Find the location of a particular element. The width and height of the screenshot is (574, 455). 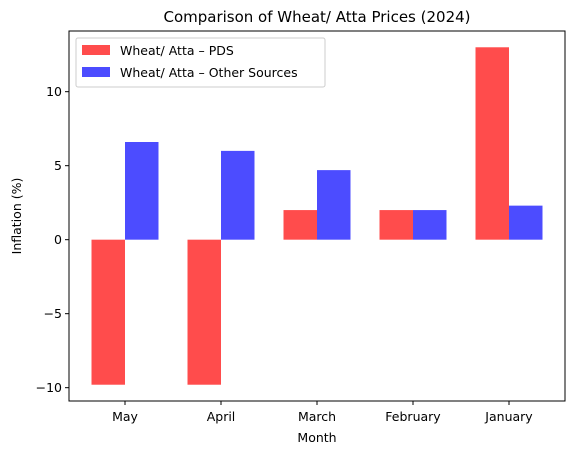

bar-other-february is located at coordinates (430, 225).